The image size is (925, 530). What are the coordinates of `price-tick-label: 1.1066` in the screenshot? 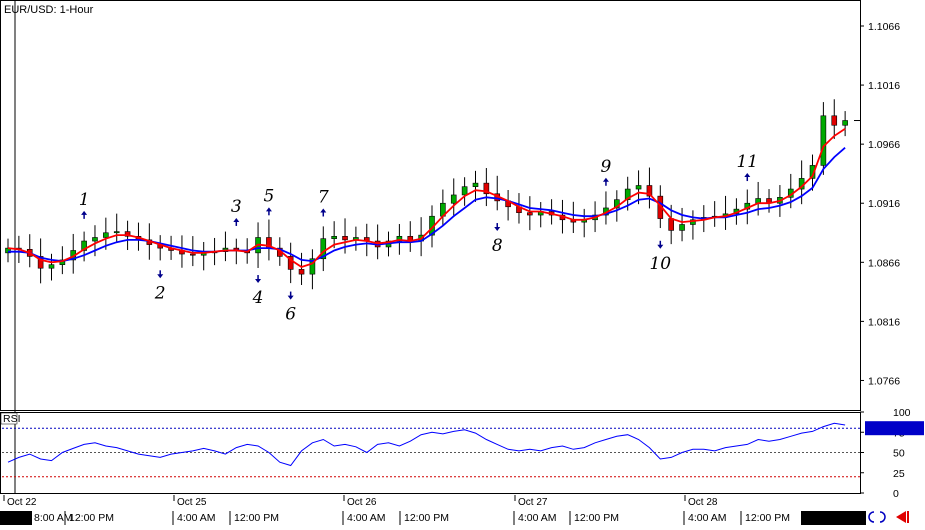 It's located at (884, 27).